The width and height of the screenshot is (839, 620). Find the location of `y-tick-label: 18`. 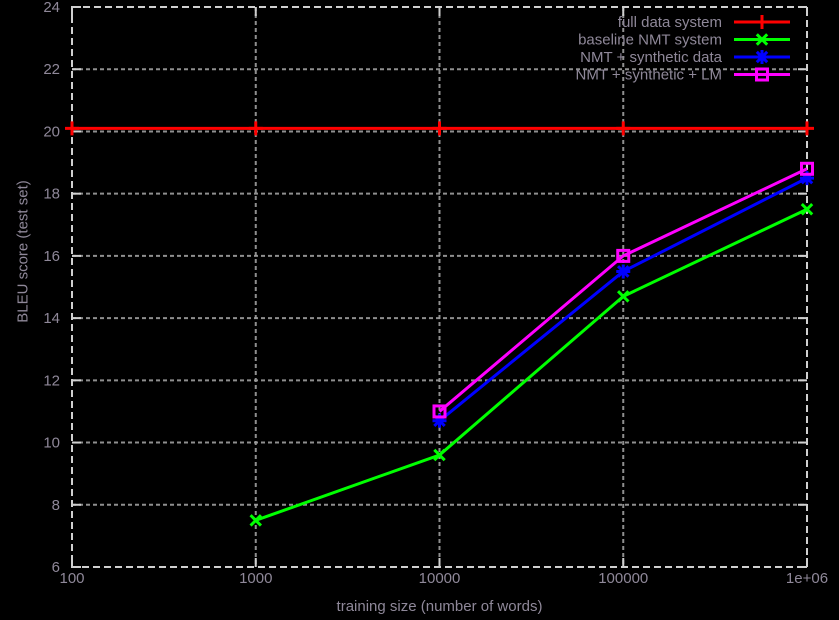

y-tick-label: 18 is located at coordinates (51, 194).